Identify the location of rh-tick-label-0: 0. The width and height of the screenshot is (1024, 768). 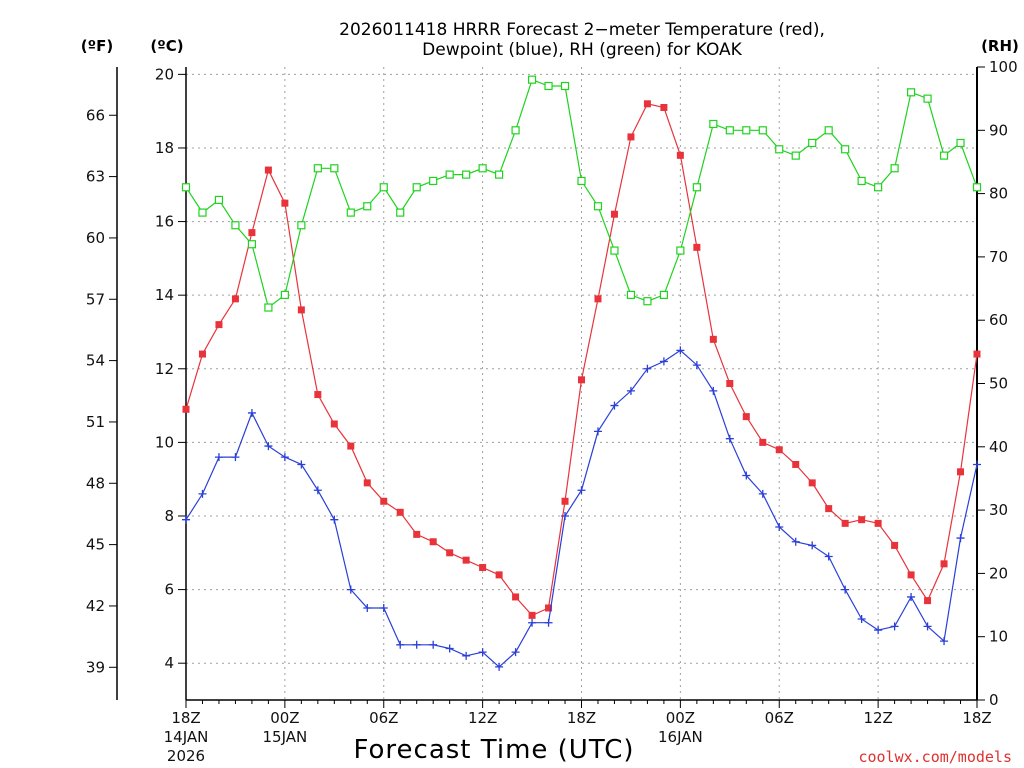
(994, 700).